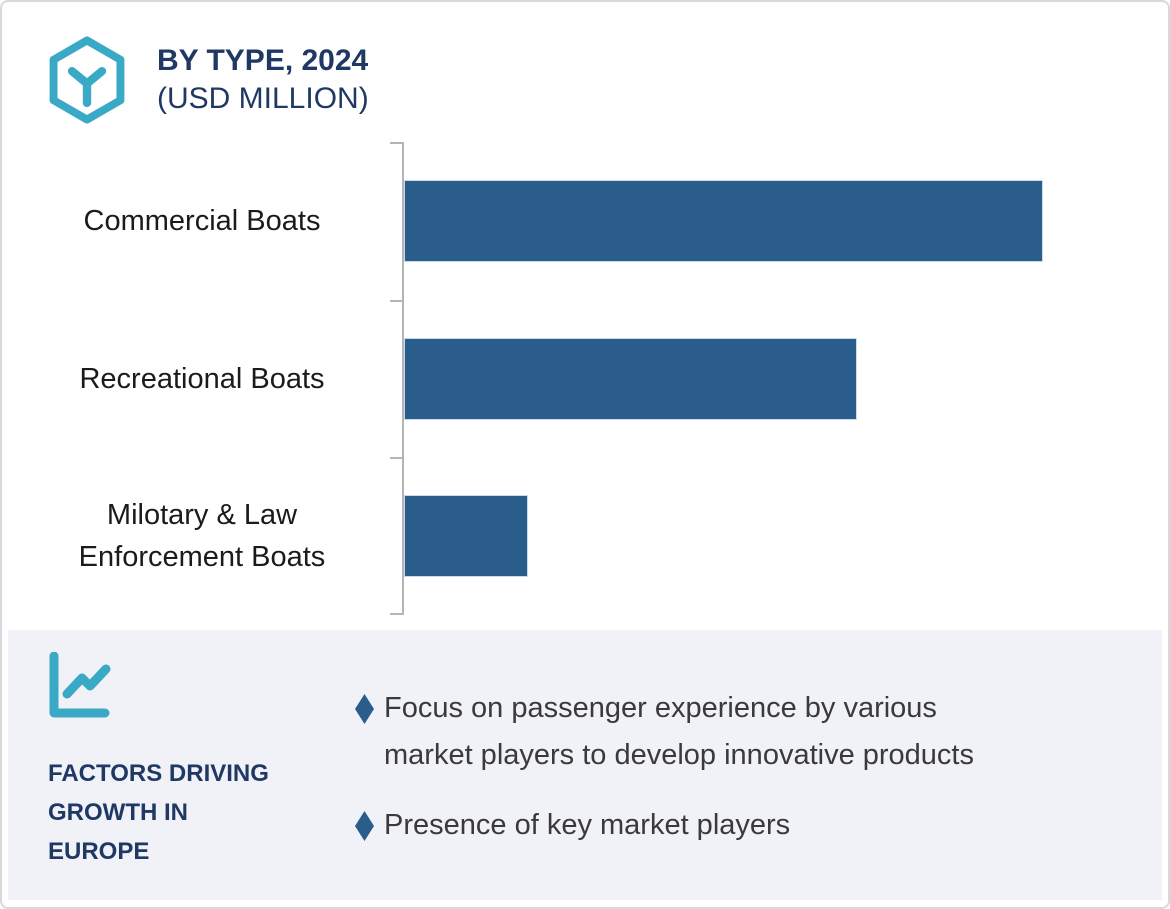  Describe the element at coordinates (99, 851) in the screenshot. I see `factors-heading-line3: EUROPE` at that location.